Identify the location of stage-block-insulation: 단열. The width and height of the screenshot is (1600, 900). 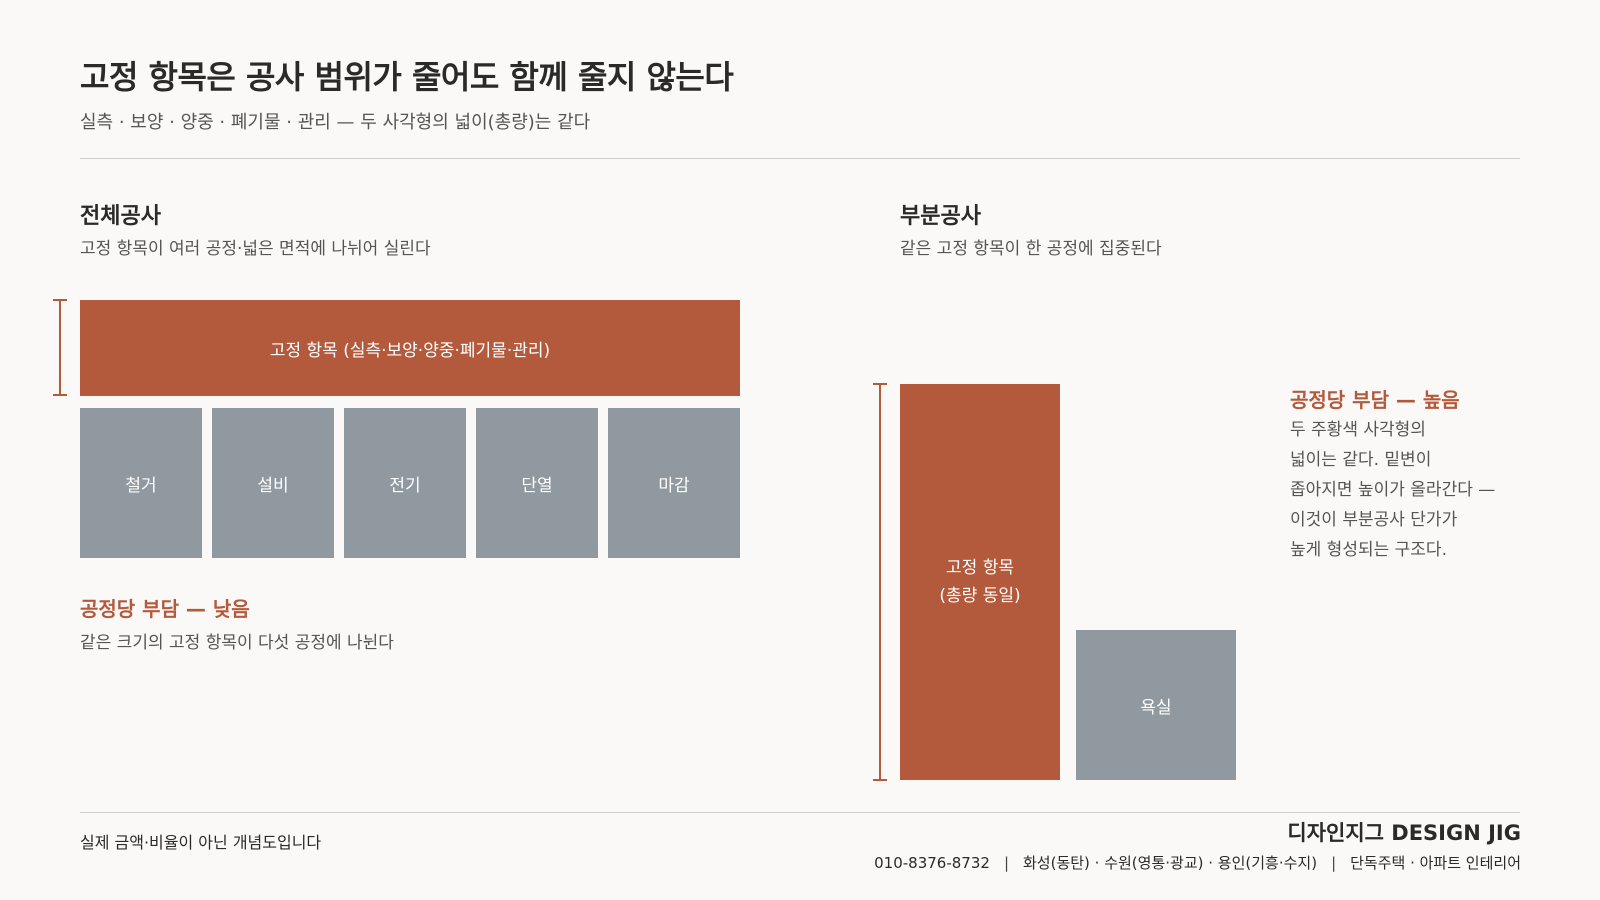
(537, 483).